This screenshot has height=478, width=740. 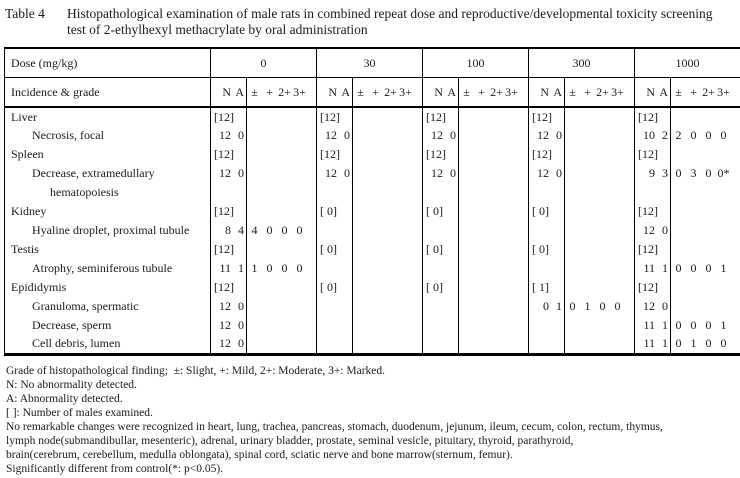 I want to click on dose-column-header: 30, so click(x=369, y=63).